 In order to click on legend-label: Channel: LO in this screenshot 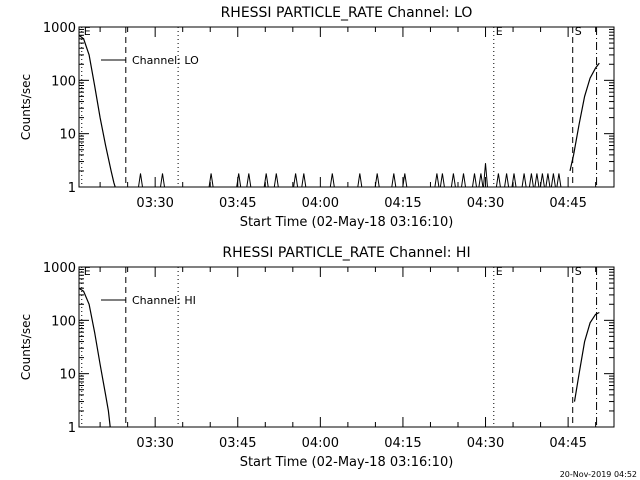, I will do `click(165, 60)`.